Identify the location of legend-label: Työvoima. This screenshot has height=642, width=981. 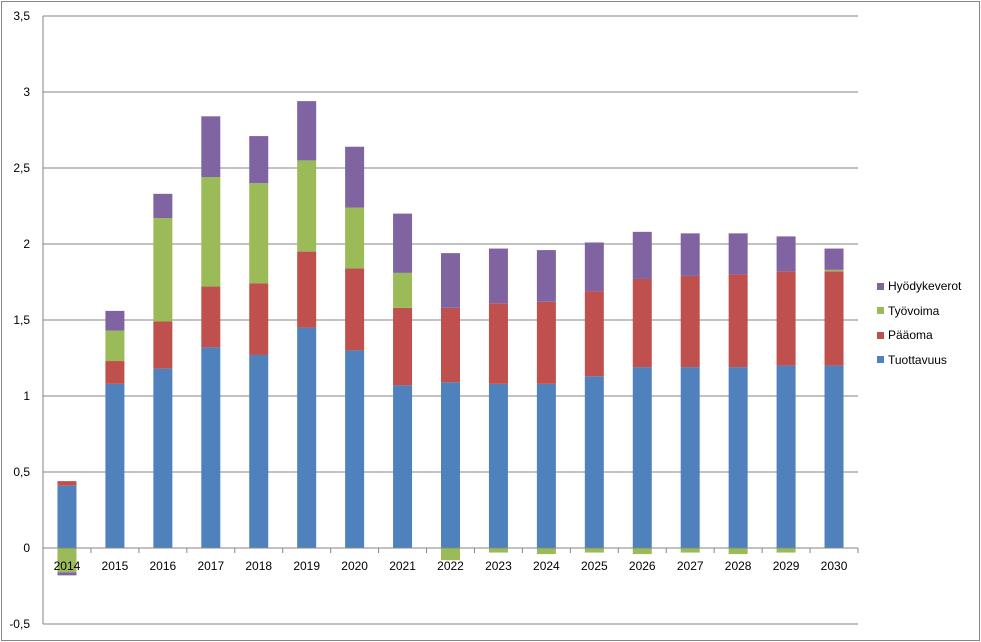
(914, 310).